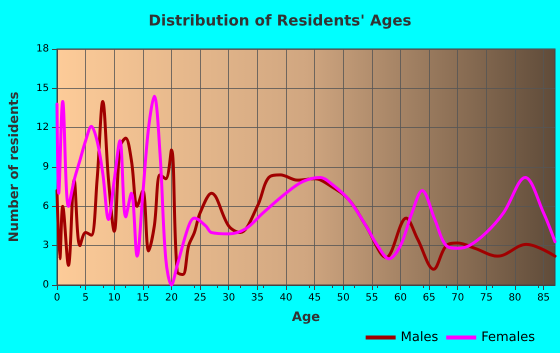 The image size is (560, 353). What do you see at coordinates (114, 298) in the screenshot?
I see `x-tick-label: 10` at bounding box center [114, 298].